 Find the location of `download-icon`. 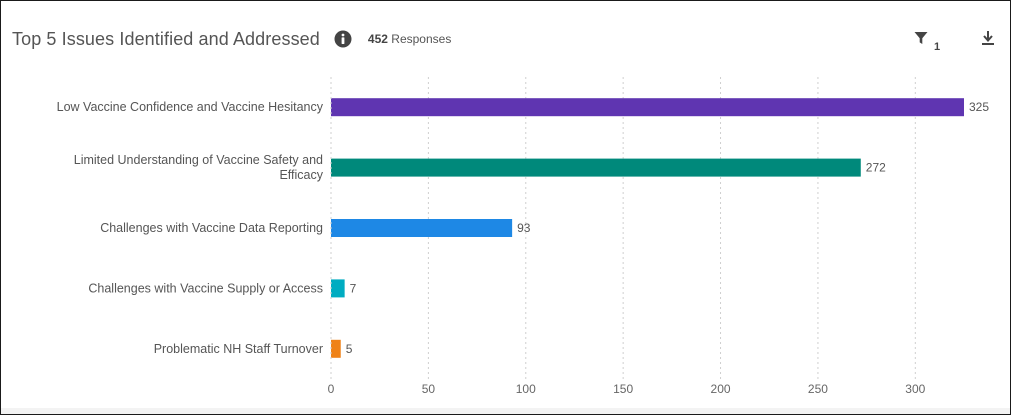

download-icon is located at coordinates (988, 40).